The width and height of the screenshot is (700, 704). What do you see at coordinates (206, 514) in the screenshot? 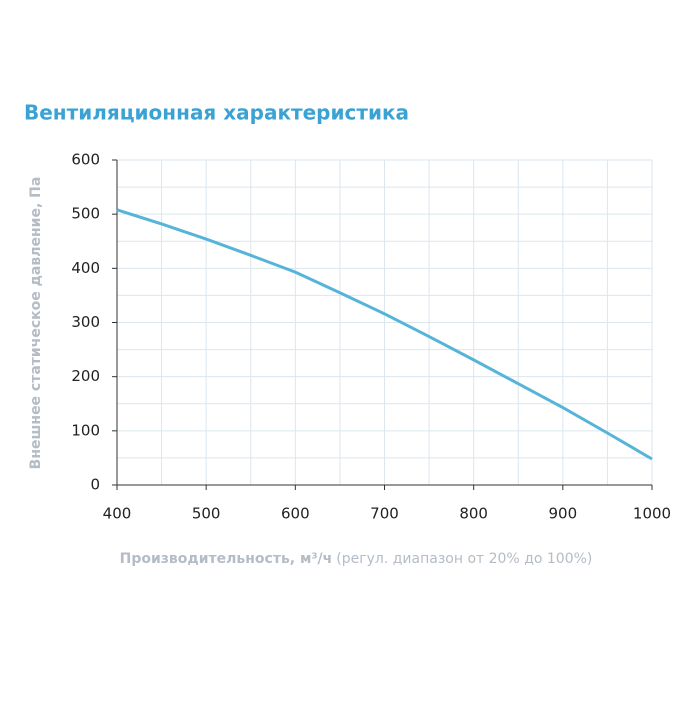
I see `x-tick-label: 500` at bounding box center [206, 514].